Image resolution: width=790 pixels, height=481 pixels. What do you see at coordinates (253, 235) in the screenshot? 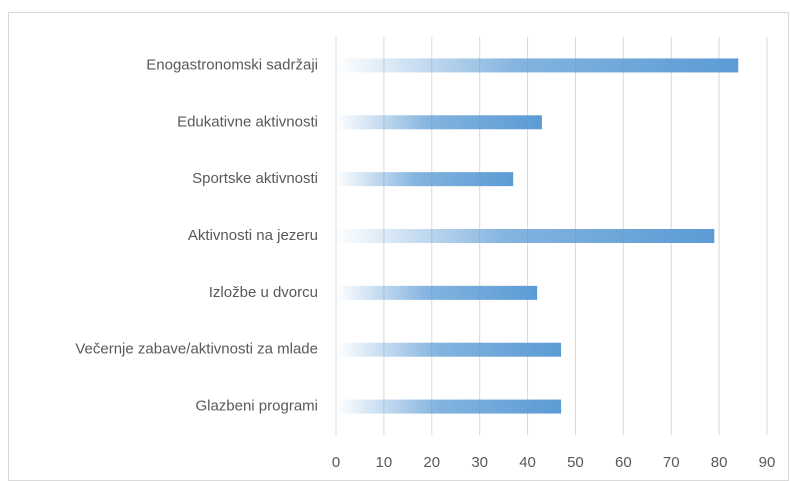
I see `y-tick-label: Aktivnosti na jezeru` at bounding box center [253, 235].